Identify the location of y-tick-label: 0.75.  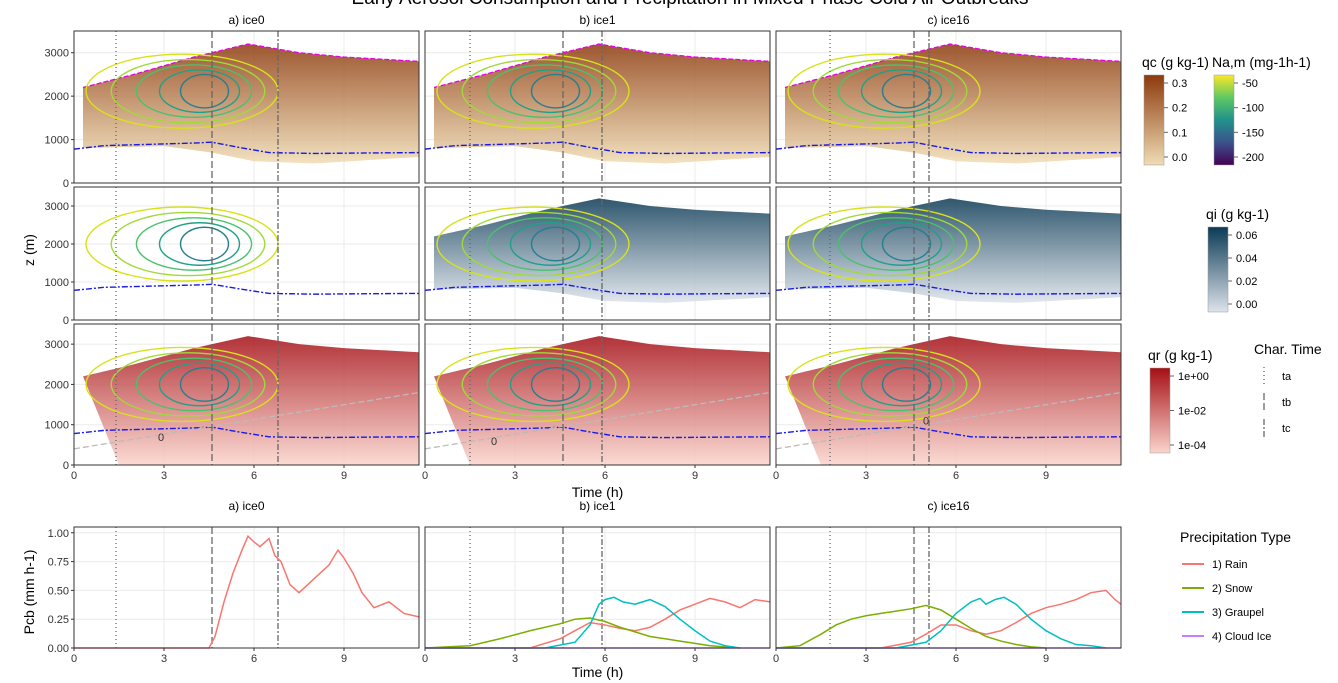
(58, 563).